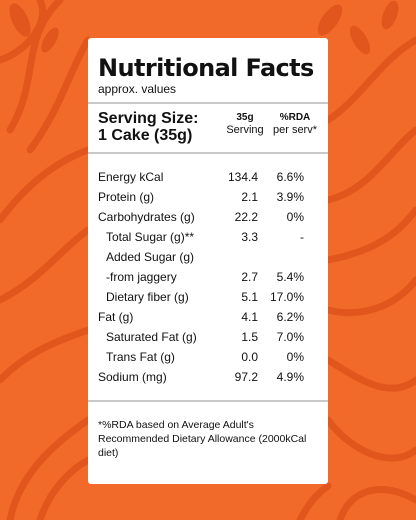 The width and height of the screenshot is (416, 520). I want to click on nutrient-name: -from jaggery, so click(141, 277).